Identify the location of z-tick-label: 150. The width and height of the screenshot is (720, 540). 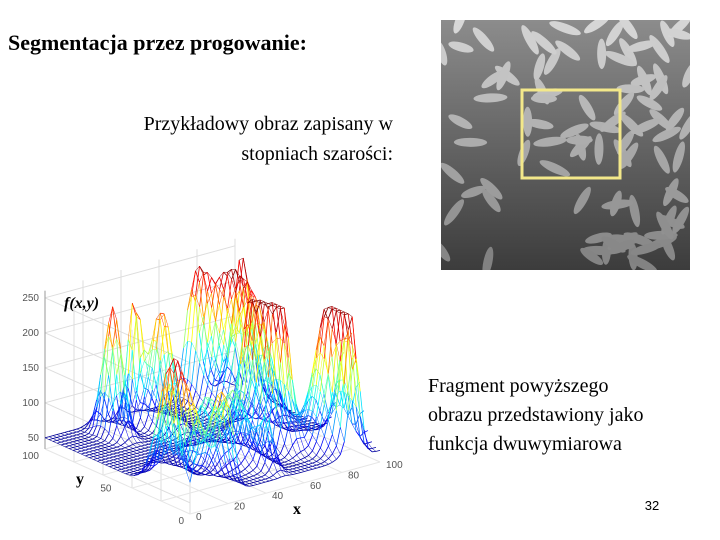
(30, 368).